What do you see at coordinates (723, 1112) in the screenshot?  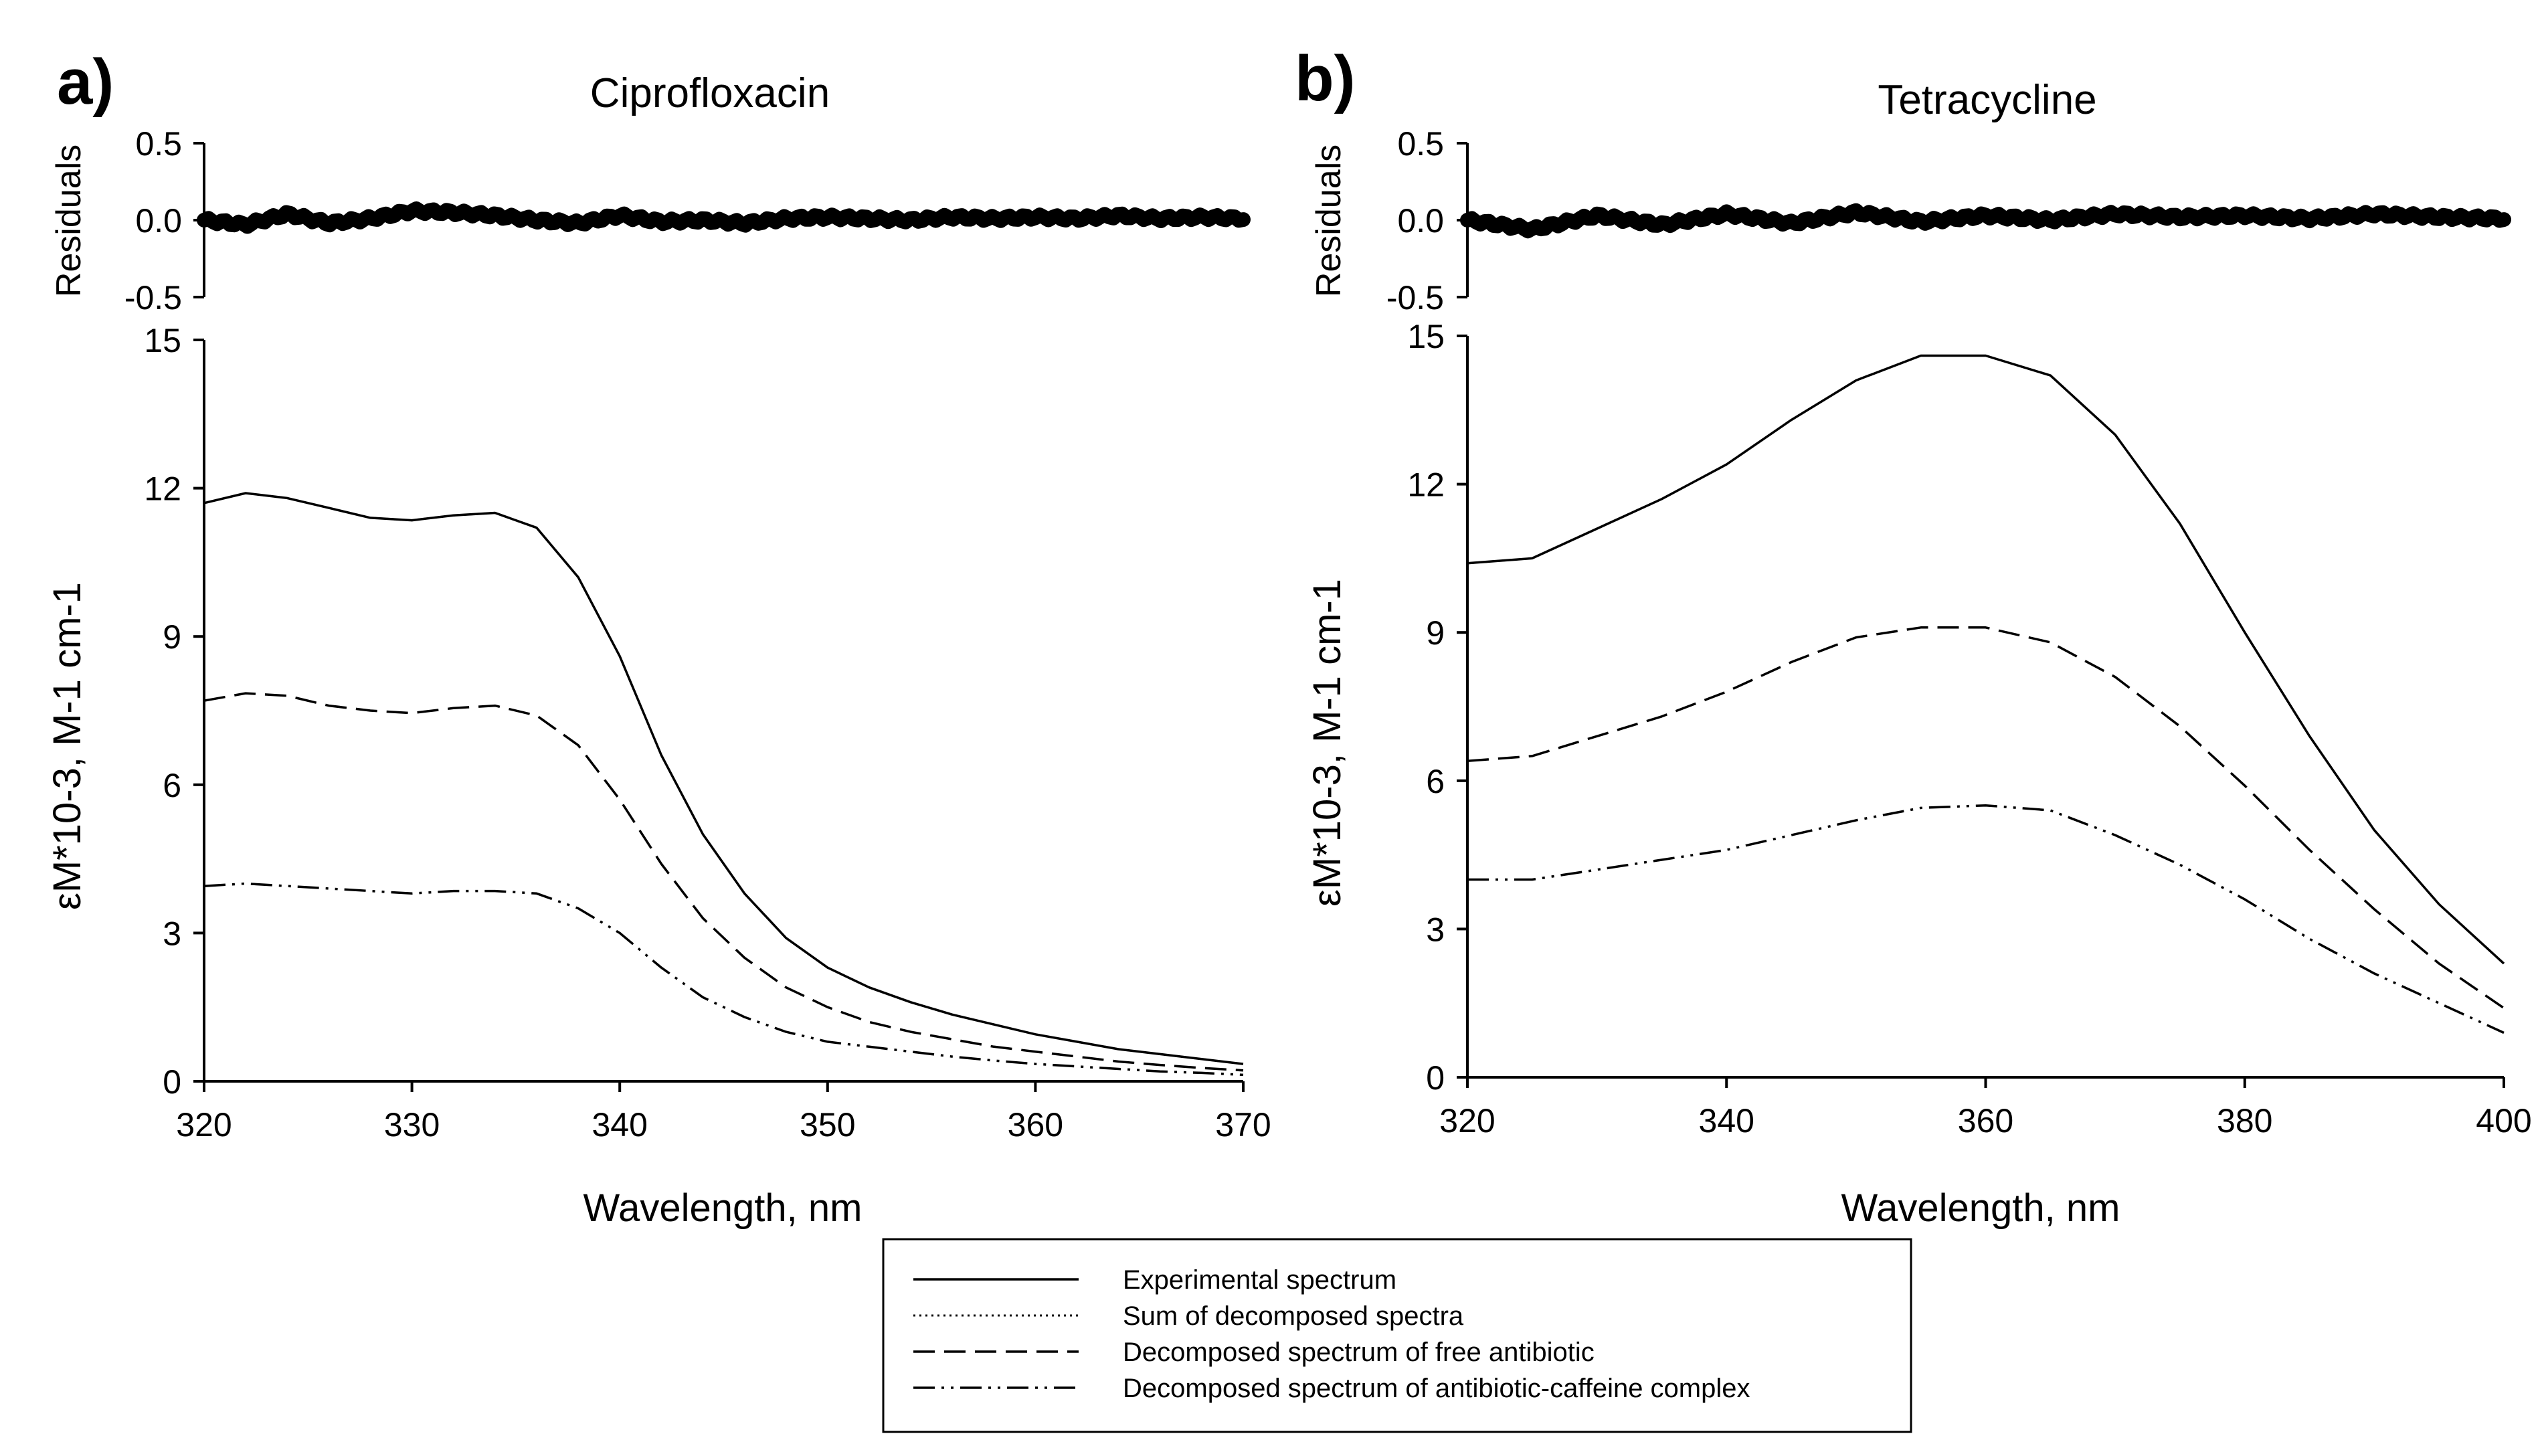 I see `x-ticks: 320 330 340 350 360 370` at bounding box center [723, 1112].